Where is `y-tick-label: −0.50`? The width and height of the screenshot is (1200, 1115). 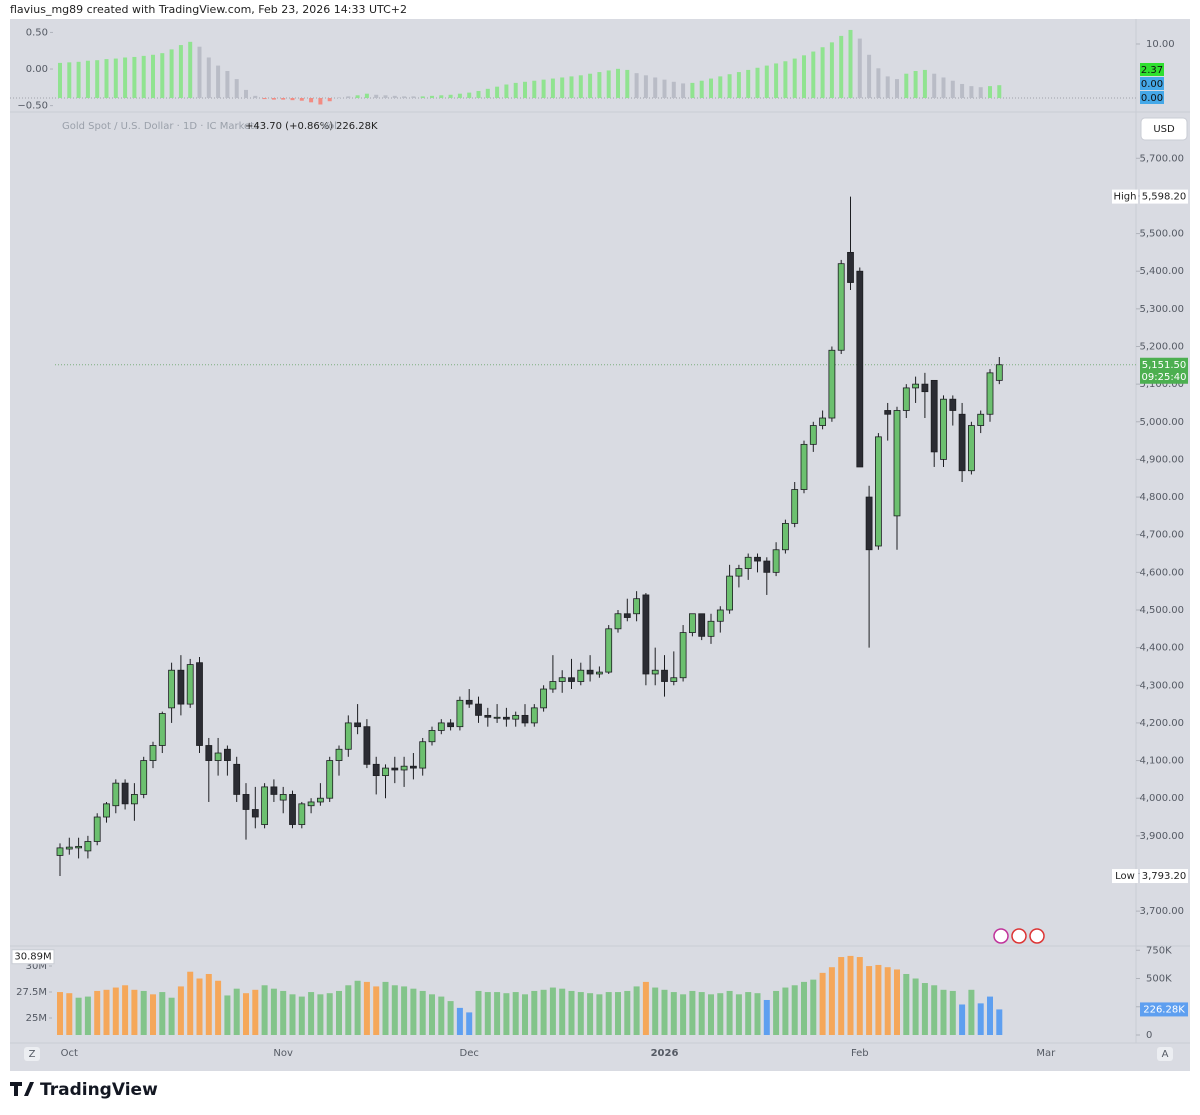
y-tick-label: −0.50 is located at coordinates (32, 106).